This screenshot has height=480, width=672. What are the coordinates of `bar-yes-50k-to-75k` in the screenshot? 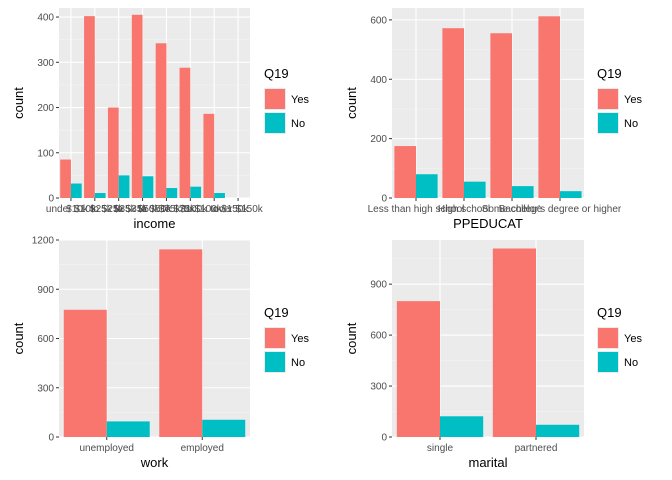 It's located at (161, 121).